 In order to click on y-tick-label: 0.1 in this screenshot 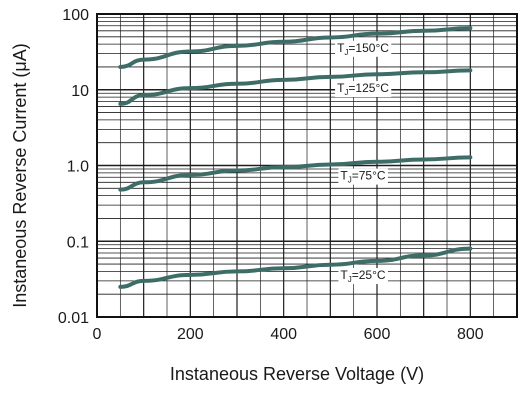, I will do `click(78, 242)`.